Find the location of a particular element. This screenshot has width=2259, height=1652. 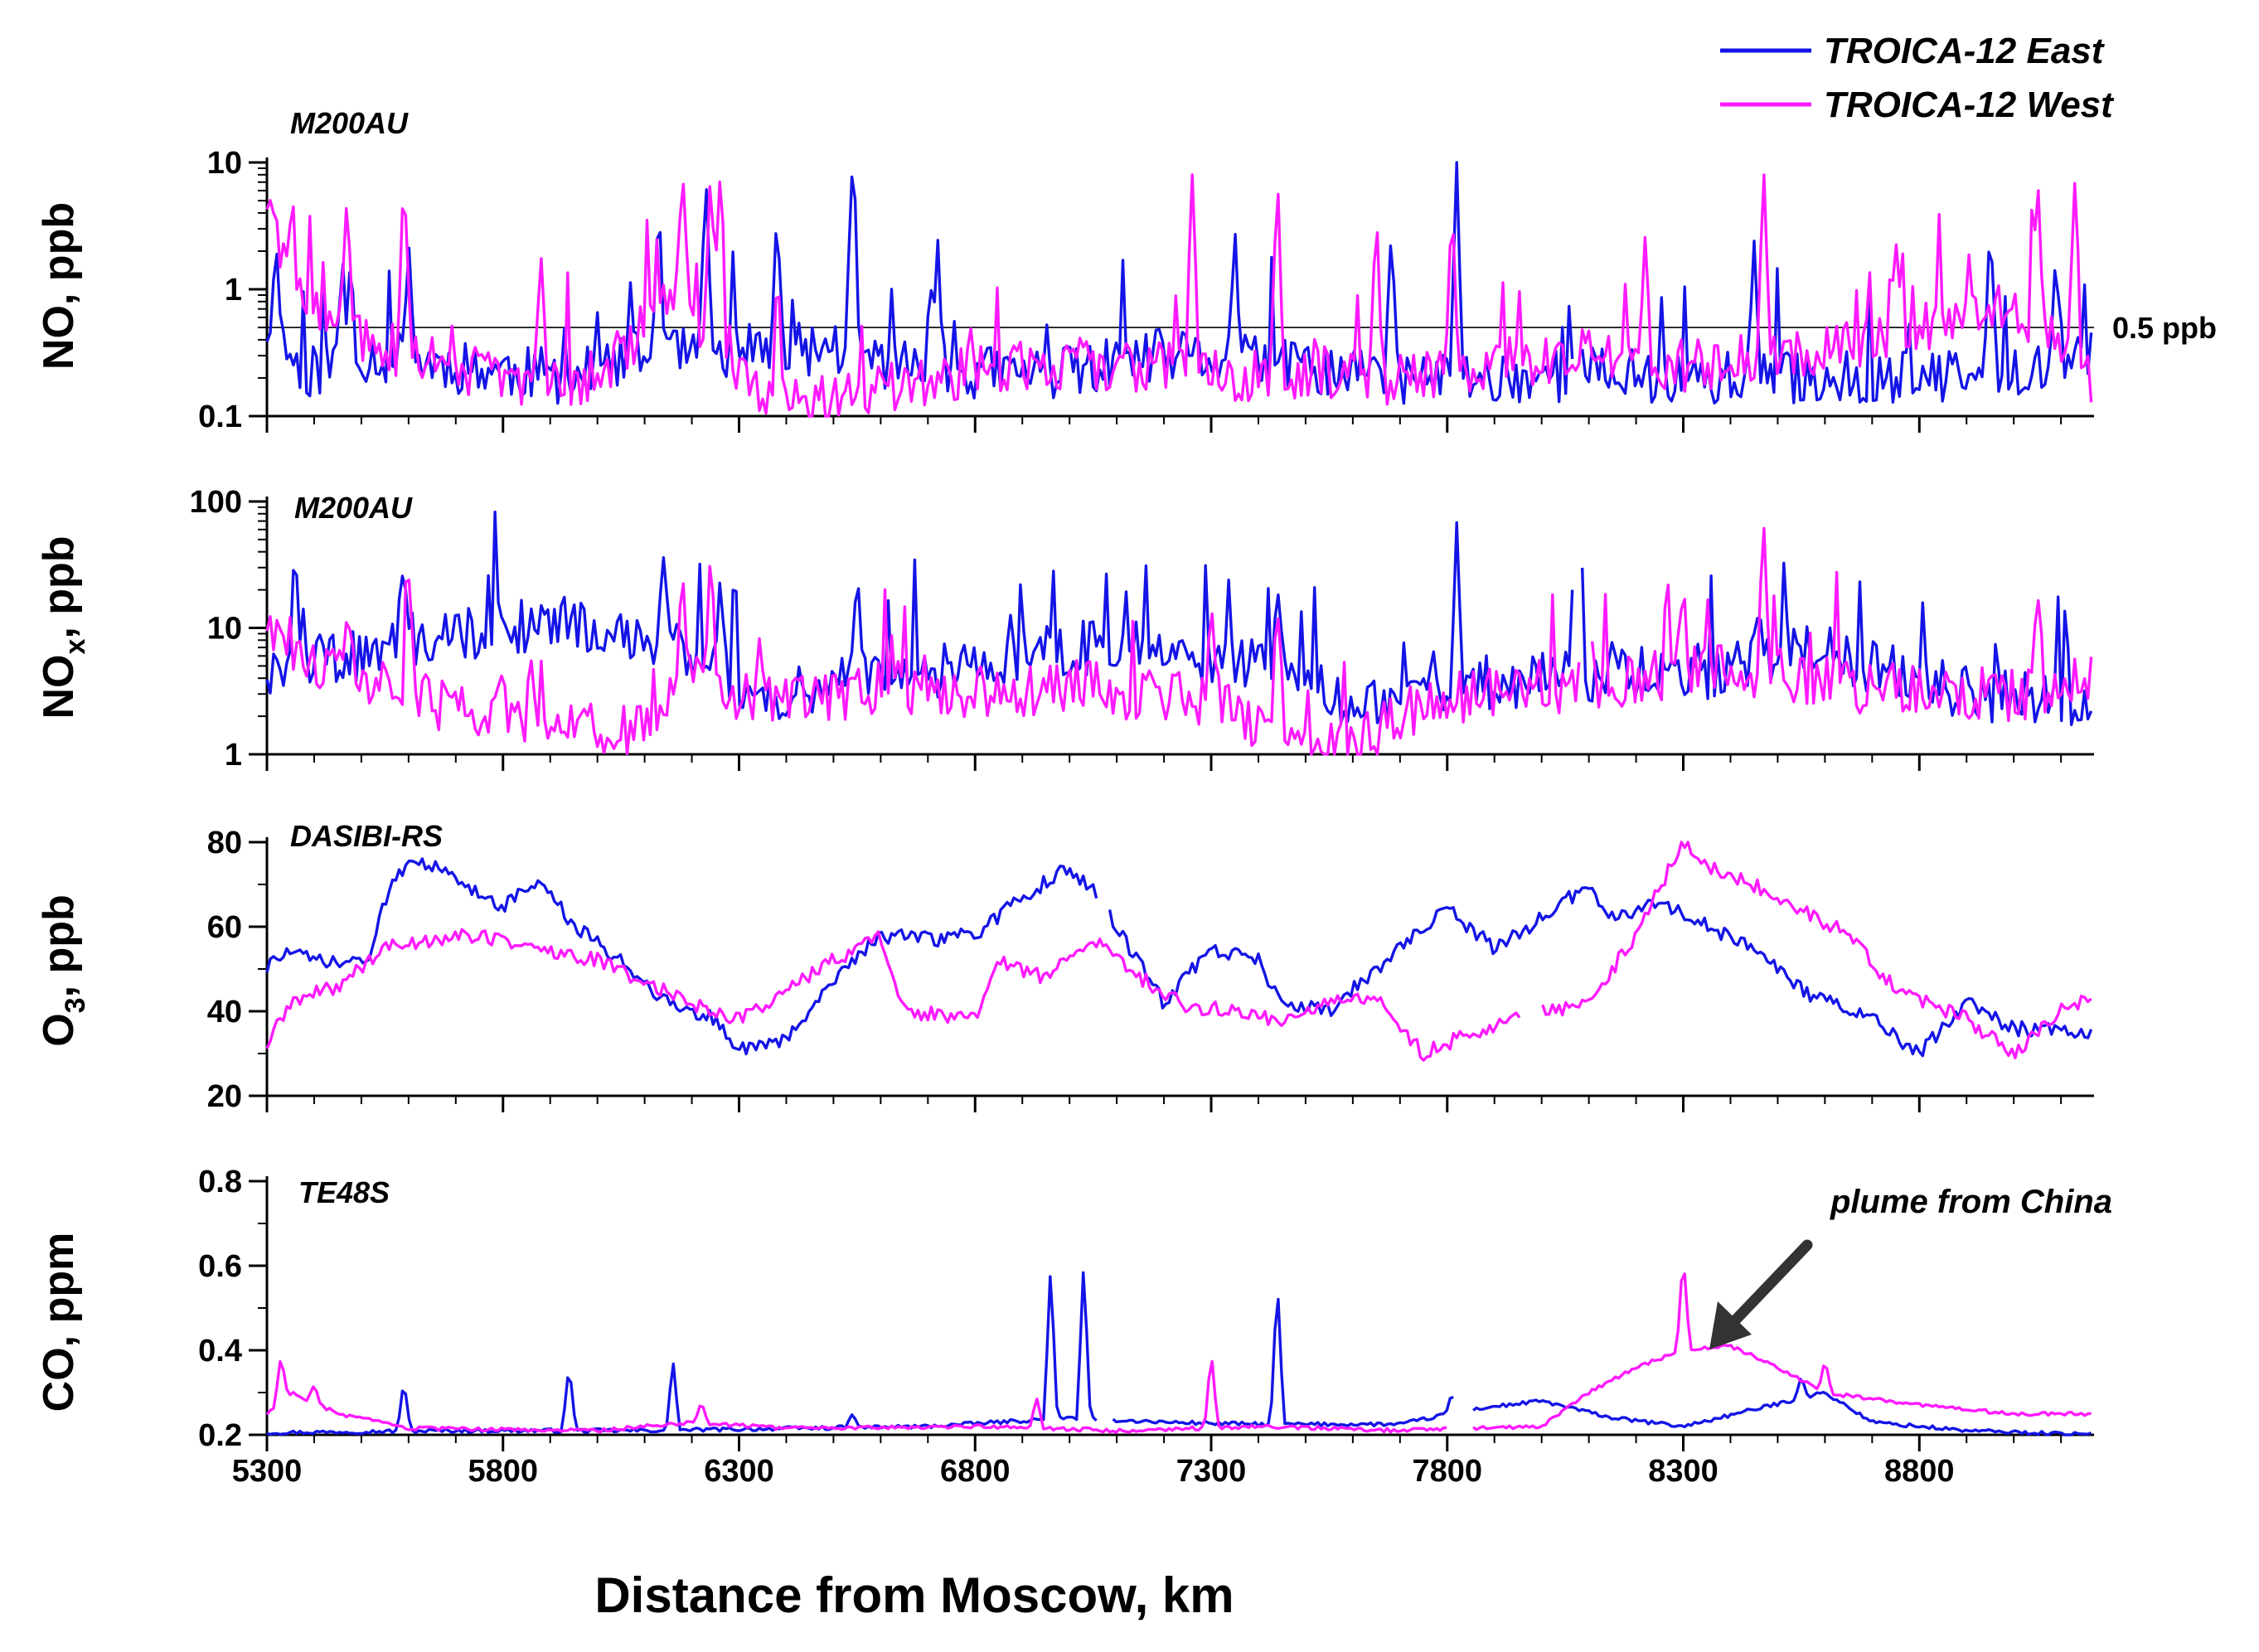

x-axis-title: Distance from Moscow, km is located at coordinates (914, 1595).